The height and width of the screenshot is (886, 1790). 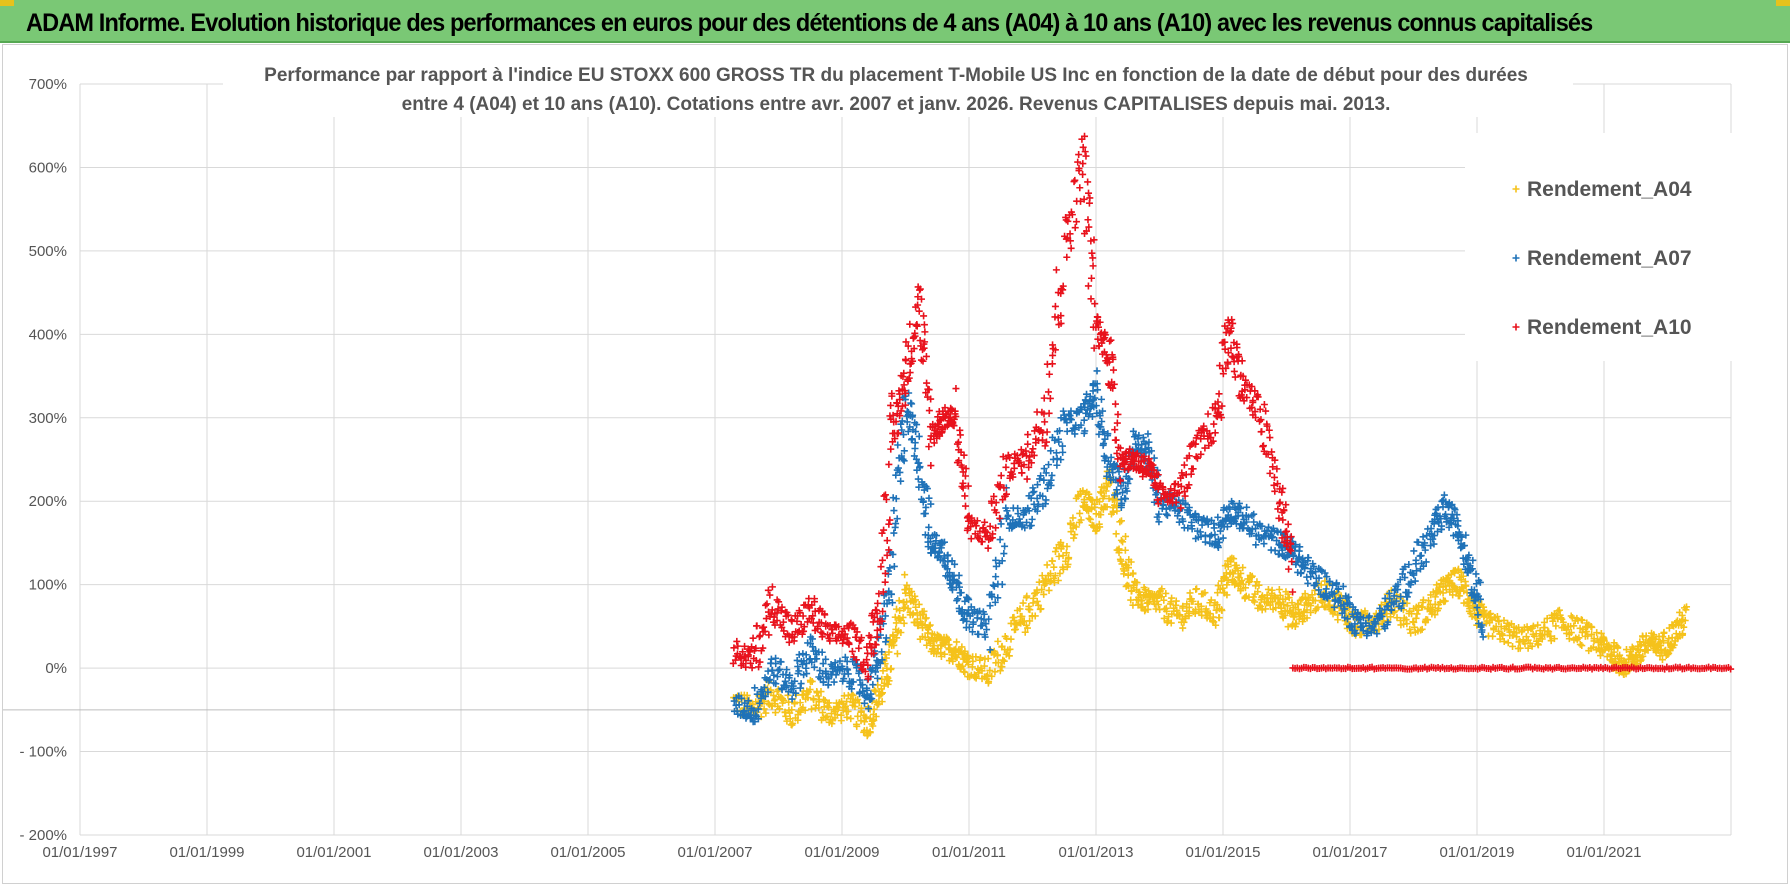 I want to click on legend-label: Rendement_A07, so click(x=1609, y=258).